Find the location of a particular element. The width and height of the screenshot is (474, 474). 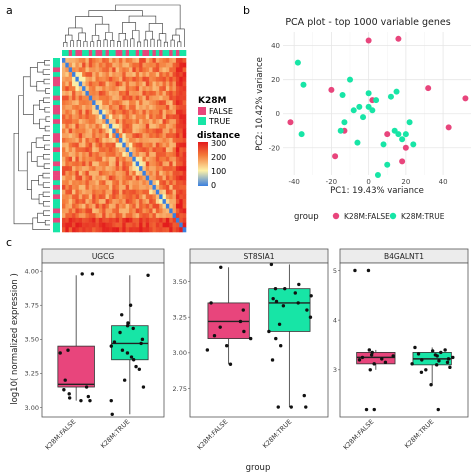

group-legend-false-label: FALSE is located at coordinates (221, 111).